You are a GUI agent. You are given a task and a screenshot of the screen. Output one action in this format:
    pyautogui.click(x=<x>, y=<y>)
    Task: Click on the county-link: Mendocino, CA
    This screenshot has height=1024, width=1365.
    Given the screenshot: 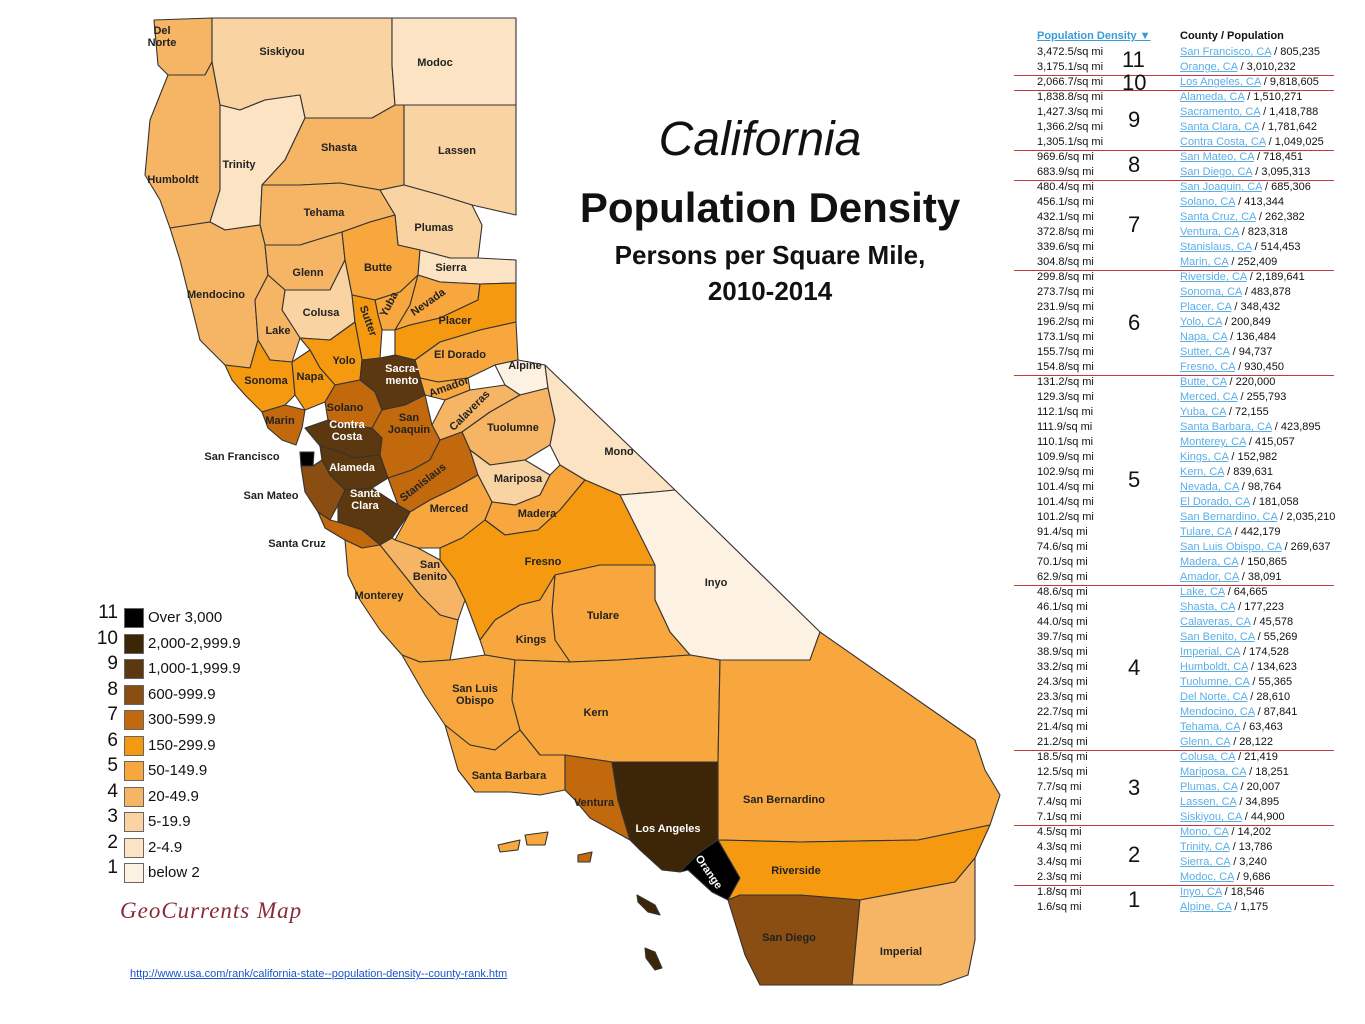 What is the action you would take?
    pyautogui.click(x=1217, y=712)
    